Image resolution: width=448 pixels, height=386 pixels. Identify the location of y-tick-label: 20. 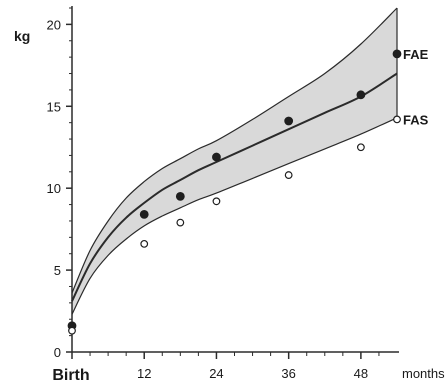
(54, 24).